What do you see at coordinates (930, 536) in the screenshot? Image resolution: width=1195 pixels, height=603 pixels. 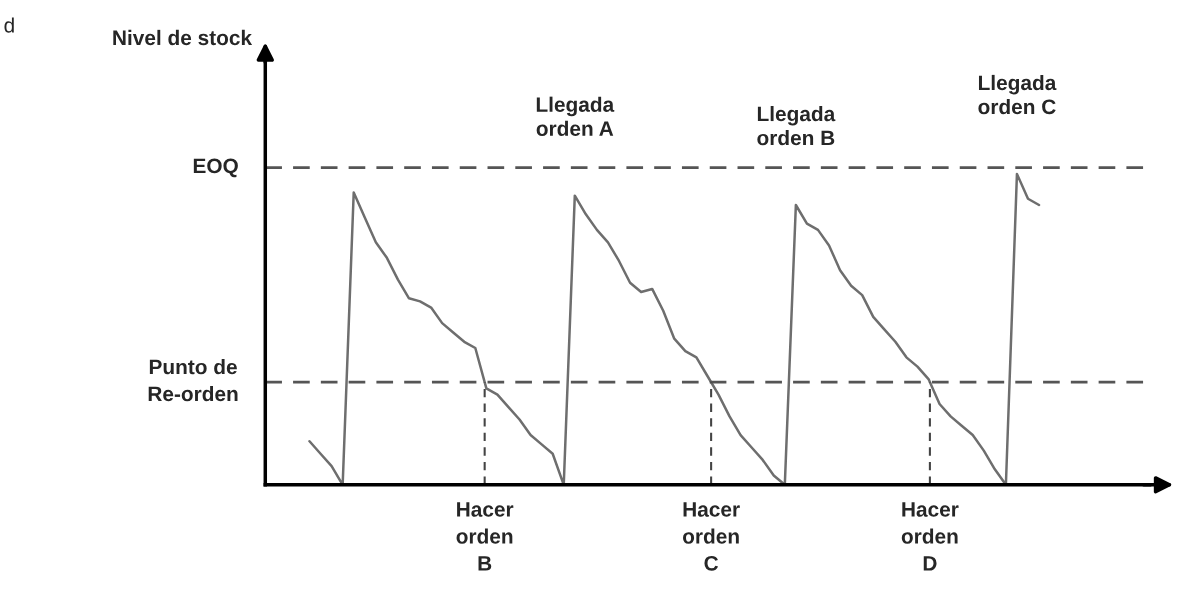 I see `annotation: Hacer orden D` at bounding box center [930, 536].